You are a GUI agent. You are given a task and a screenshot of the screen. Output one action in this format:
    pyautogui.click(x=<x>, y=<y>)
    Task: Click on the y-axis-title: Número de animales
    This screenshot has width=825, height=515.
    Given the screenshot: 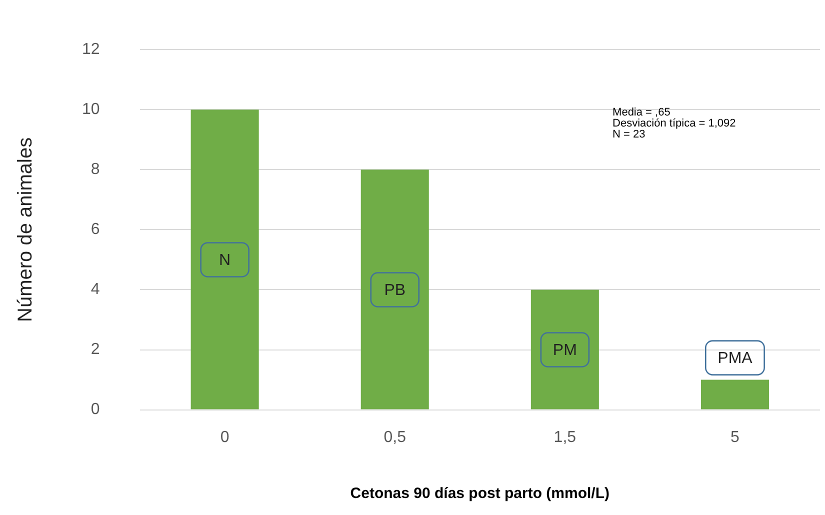 What is the action you would take?
    pyautogui.click(x=25, y=229)
    